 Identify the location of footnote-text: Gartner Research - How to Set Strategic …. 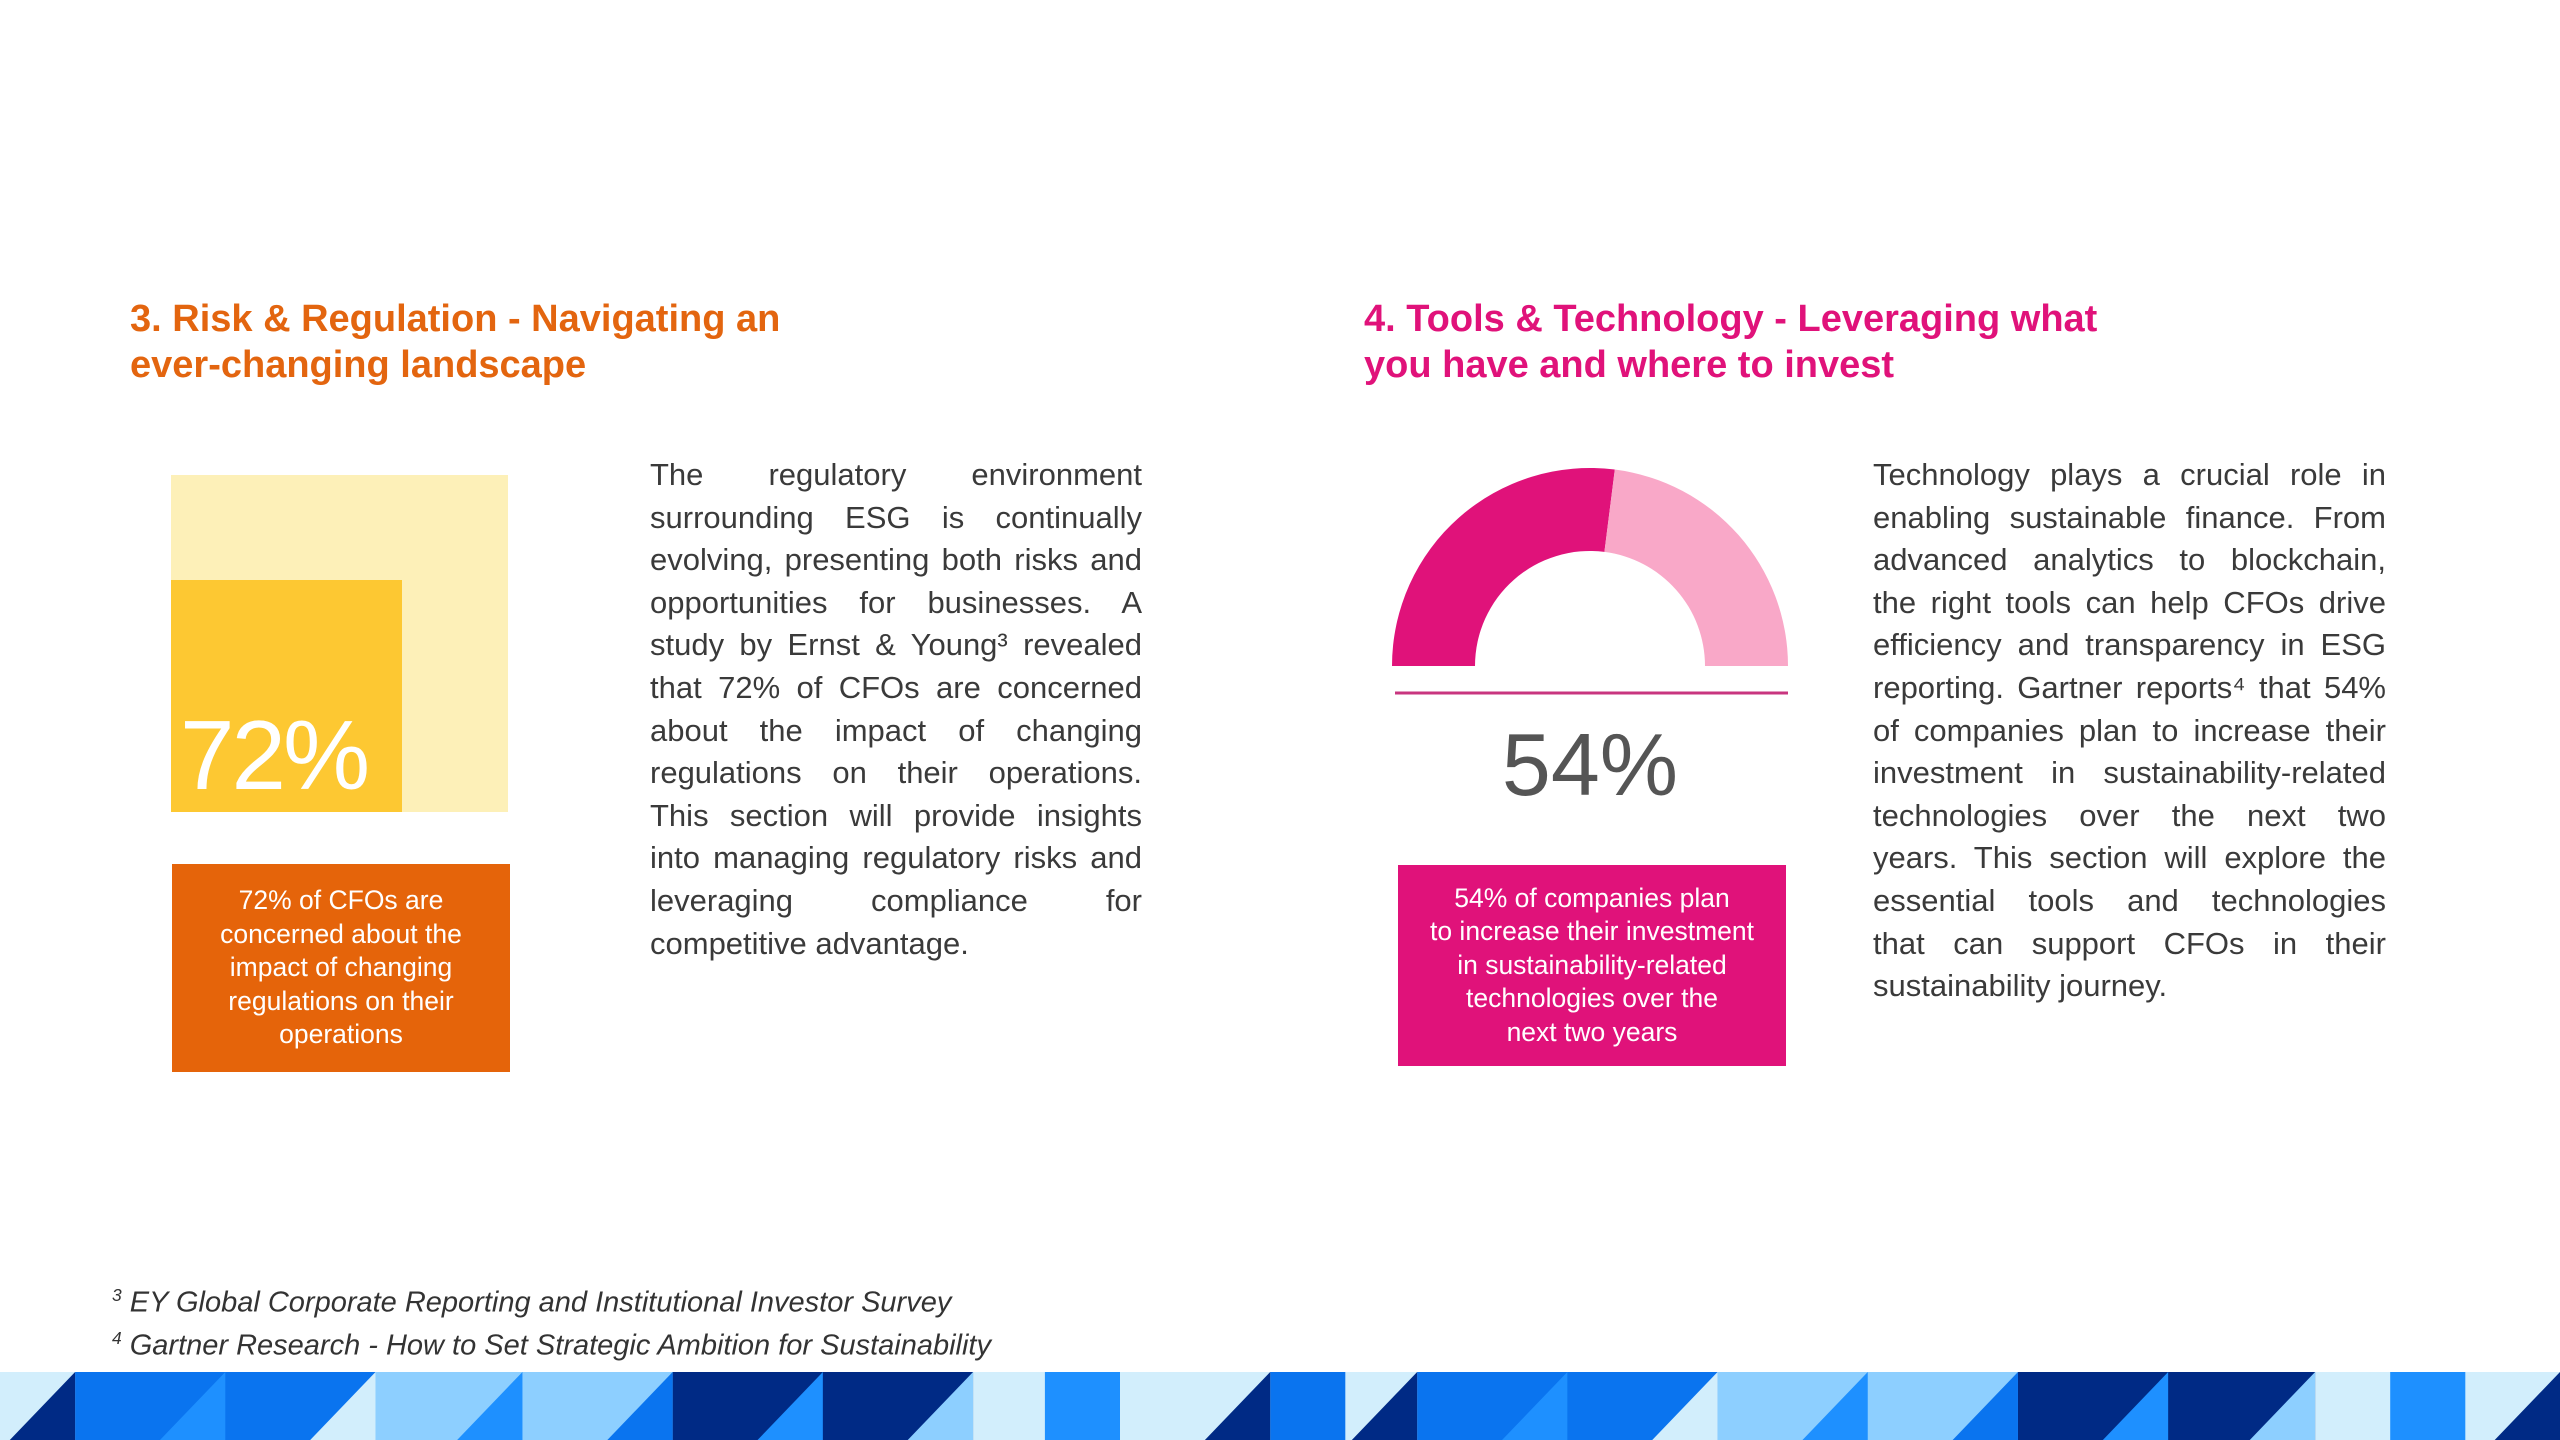
(560, 1345).